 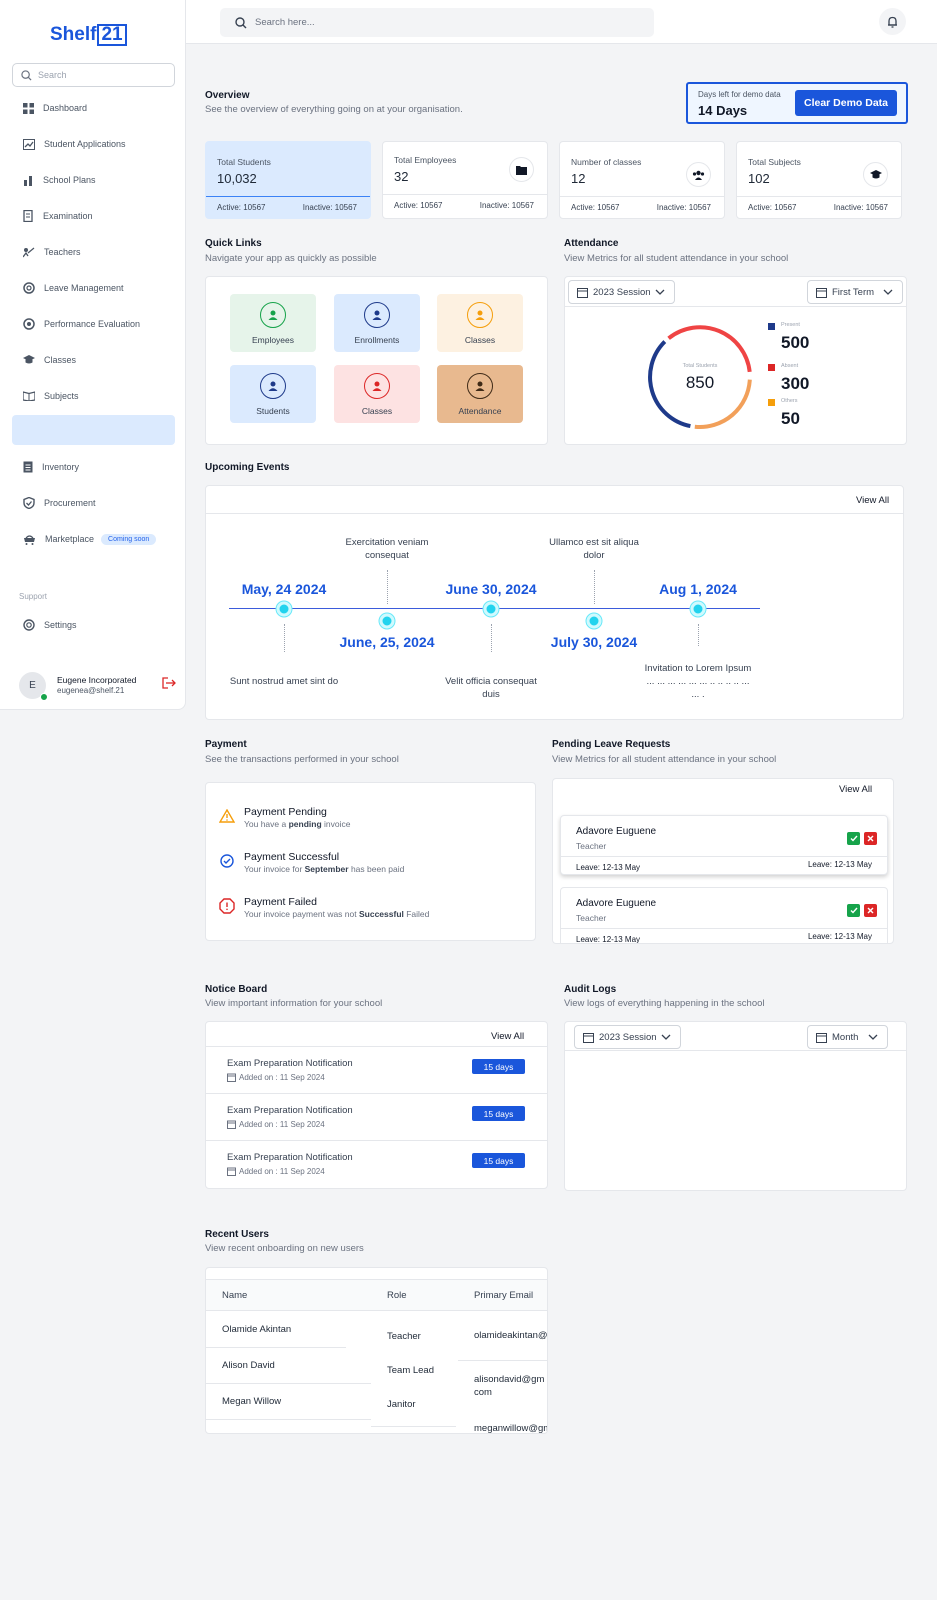 What do you see at coordinates (846, 103) in the screenshot?
I see `clear-demo-data-button: Clear Demo Data` at bounding box center [846, 103].